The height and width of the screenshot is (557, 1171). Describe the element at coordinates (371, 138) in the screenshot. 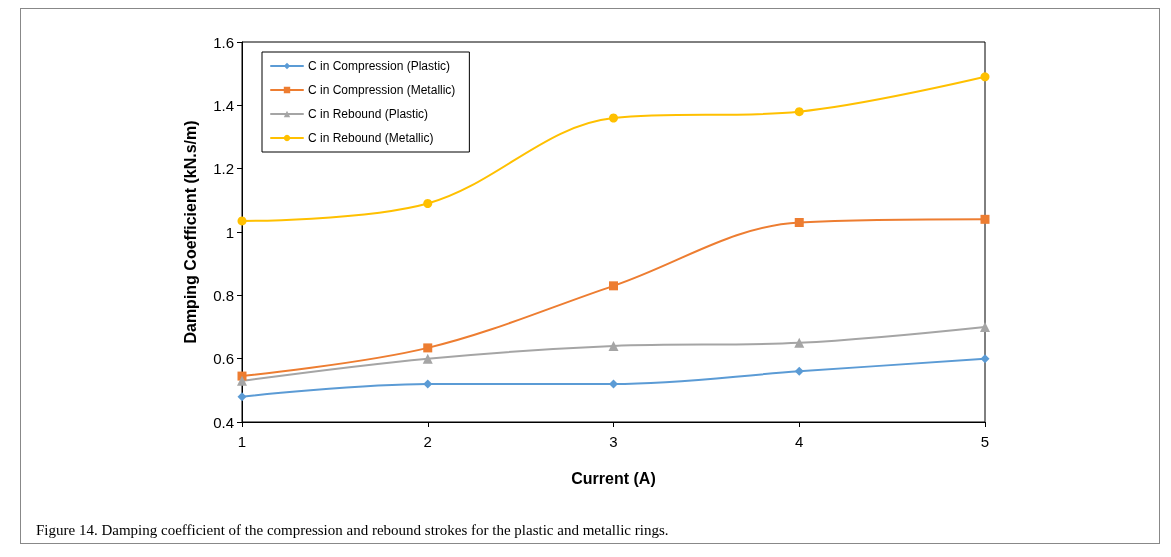

I see `legend-label: C in Rebound (Metallic)` at that location.